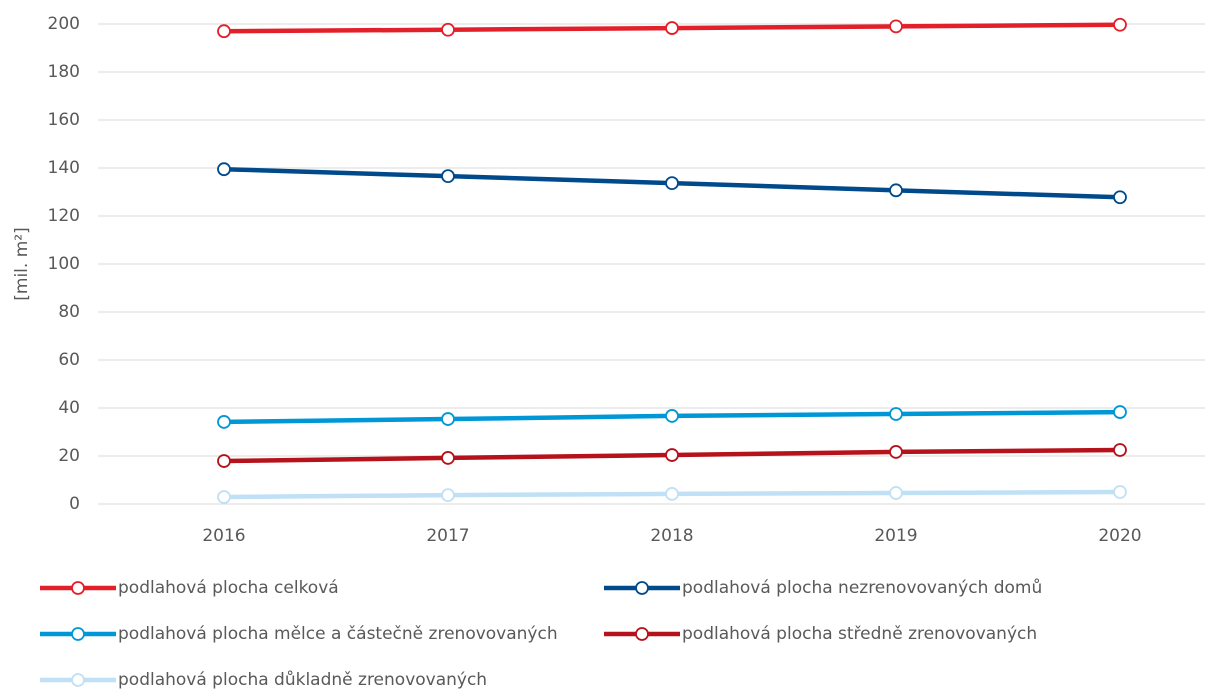 This screenshot has width=1218, height=690. I want to click on y-tick-label: 40, so click(69, 408).